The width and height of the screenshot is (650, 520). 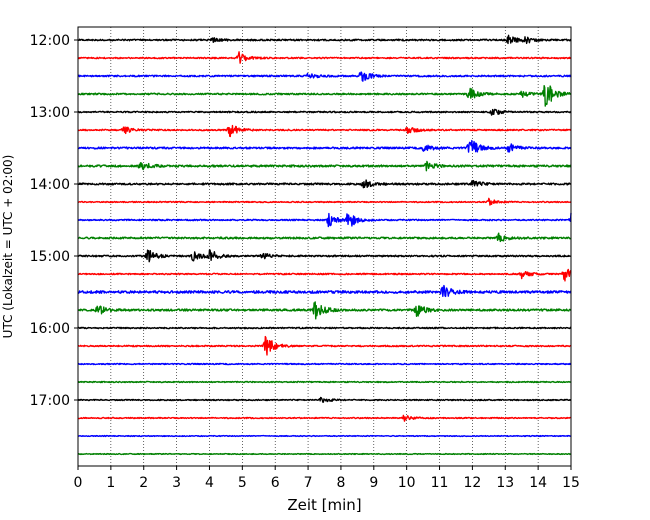 I want to click on x-tick-label: 15, so click(x=571, y=483).